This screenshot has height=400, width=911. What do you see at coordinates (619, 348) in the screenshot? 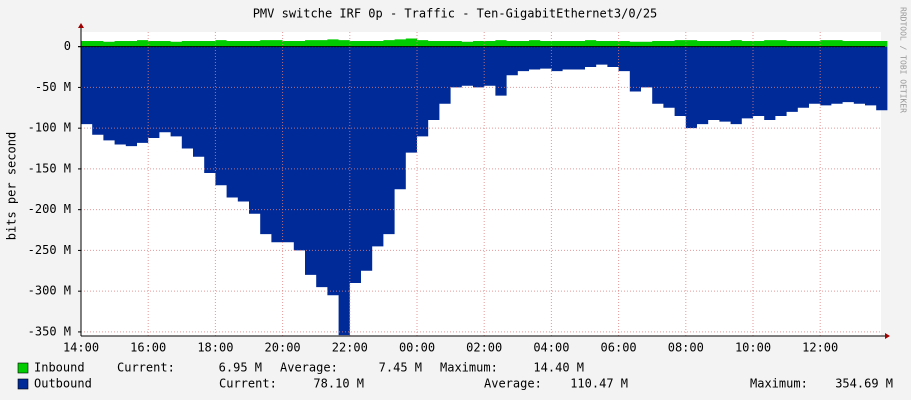
I see `x-tick-label: 06:00` at bounding box center [619, 348].